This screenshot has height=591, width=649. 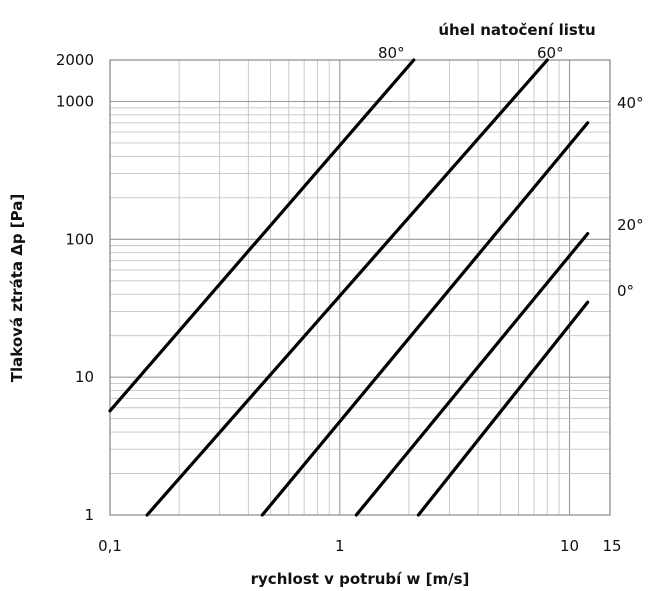 What do you see at coordinates (630, 225) in the screenshot?
I see `curve-label: 20°` at bounding box center [630, 225].